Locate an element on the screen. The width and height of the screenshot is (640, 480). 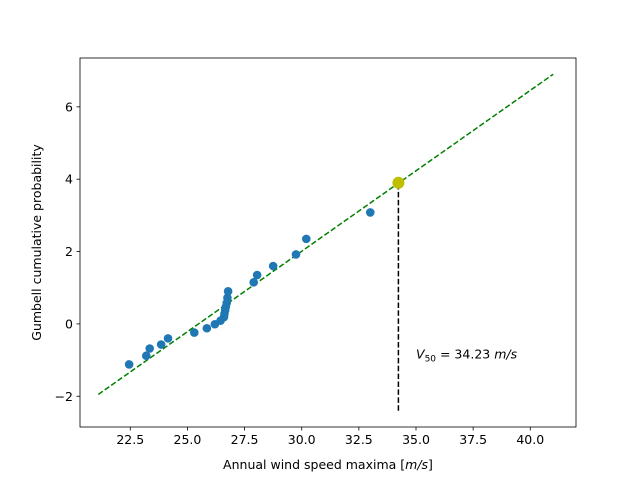
v50-annotation: V50 = 34.23 m/s is located at coordinates (467, 356).